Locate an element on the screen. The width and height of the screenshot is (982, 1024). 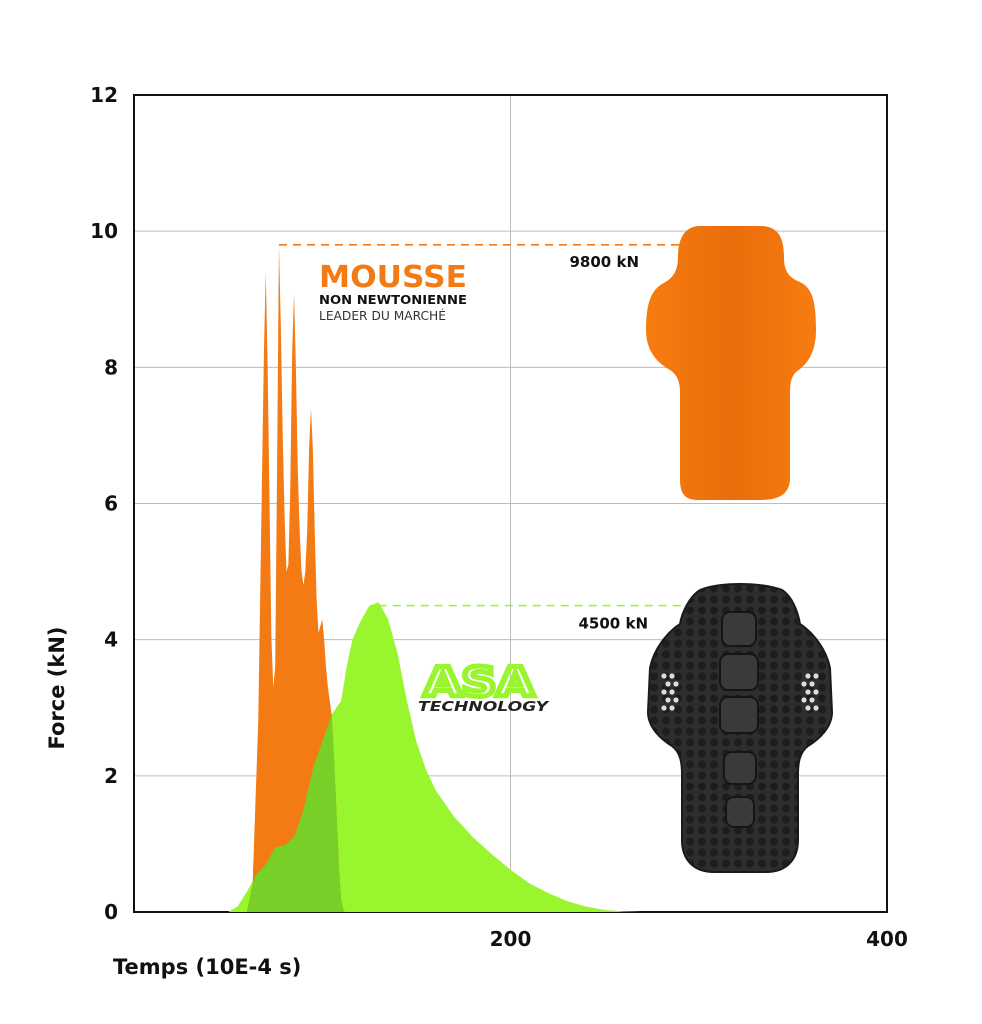
y-tick-label: 0 is located at coordinates (111, 912).